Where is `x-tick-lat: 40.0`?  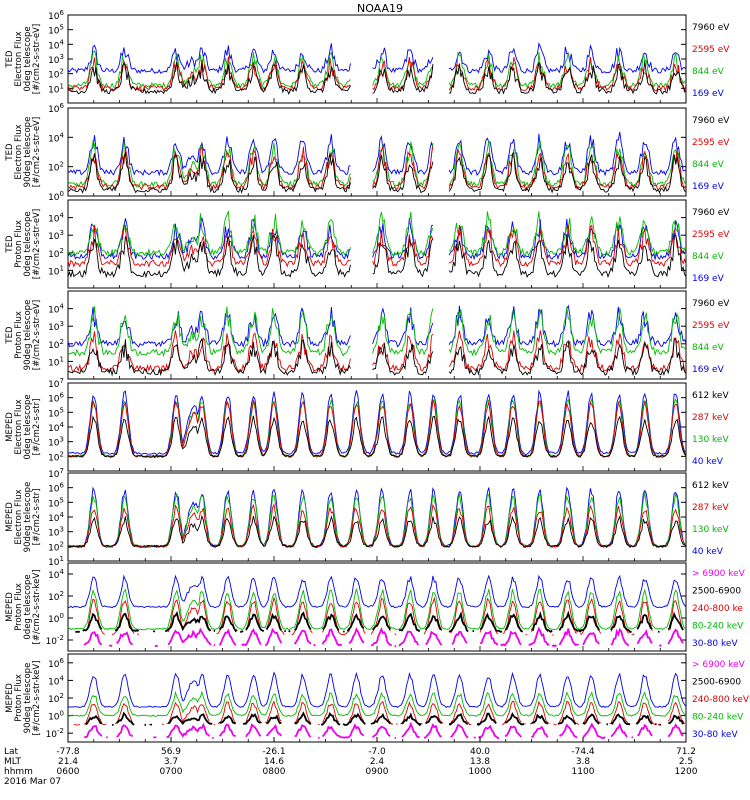 x-tick-lat: 40.0 is located at coordinates (480, 752).